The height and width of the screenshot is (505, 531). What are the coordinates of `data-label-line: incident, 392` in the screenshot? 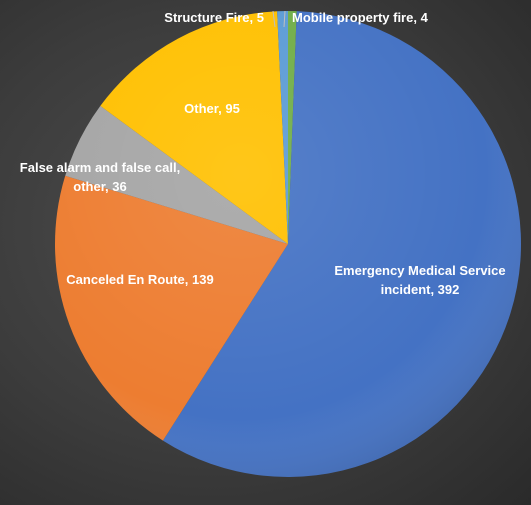 It's located at (420, 289).